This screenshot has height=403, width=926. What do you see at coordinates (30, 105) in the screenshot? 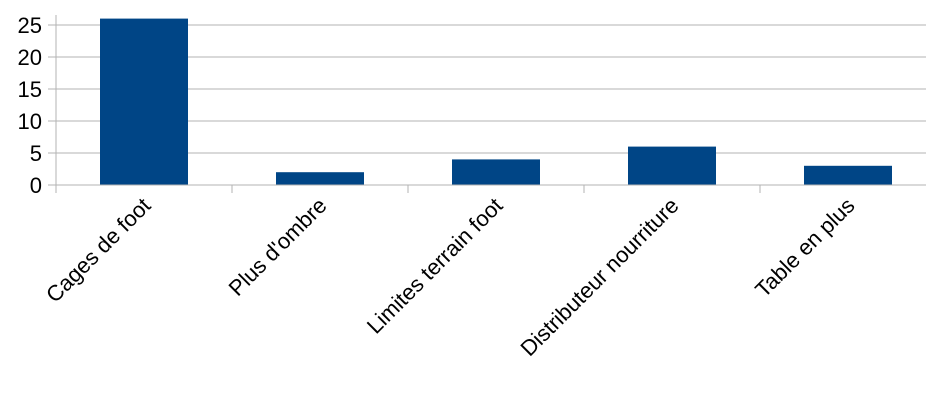
I see `y-tick-labels: 0 5 10 15 20 25` at bounding box center [30, 105].